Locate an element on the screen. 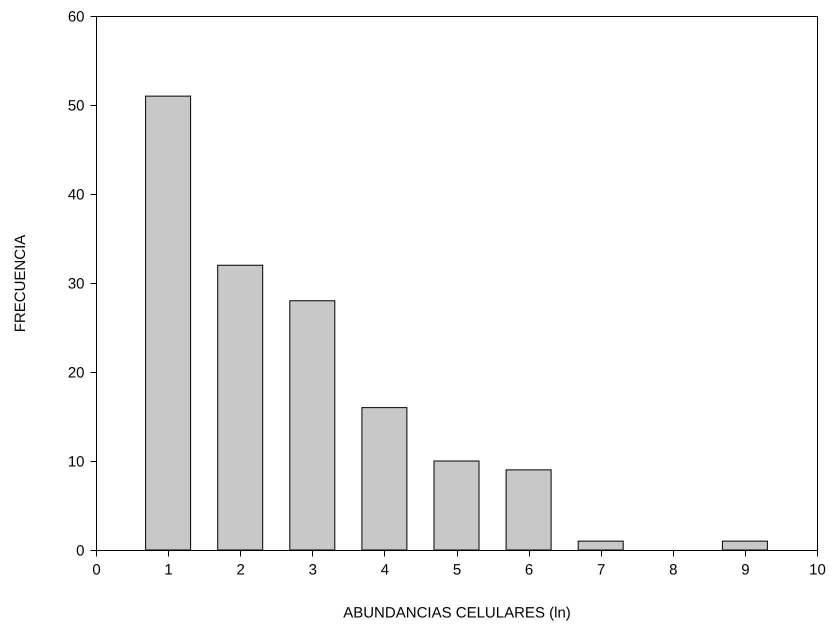 This screenshot has height=643, width=833. x-tick-label: 2 is located at coordinates (240, 570).